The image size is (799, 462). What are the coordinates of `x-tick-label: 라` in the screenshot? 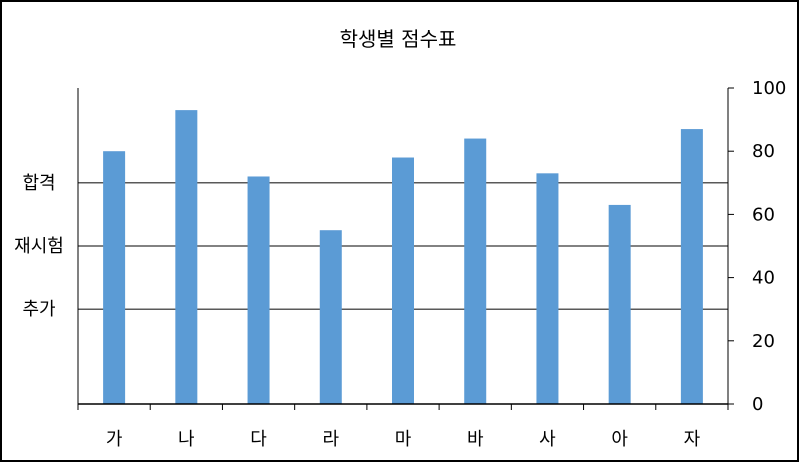 It's located at (330, 439).